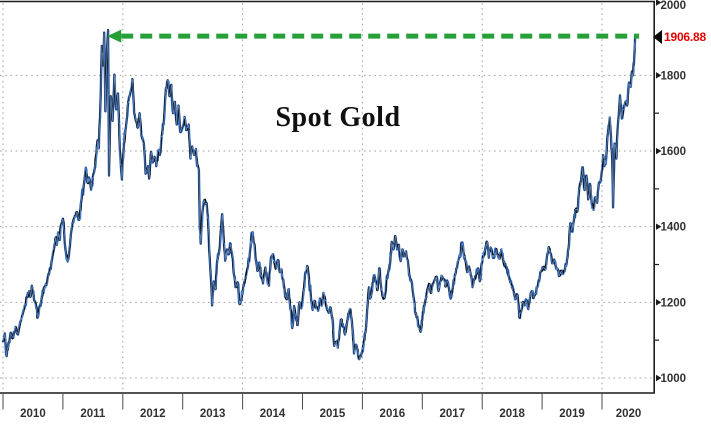  I want to click on y-axis-label: 1400, so click(674, 228).